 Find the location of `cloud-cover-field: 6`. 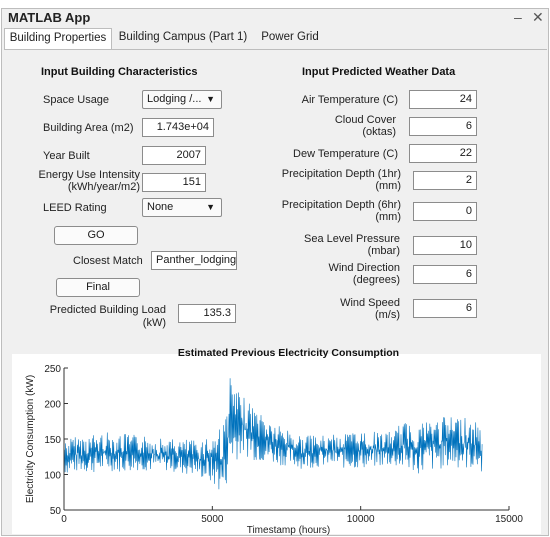

cloud-cover-field: 6 is located at coordinates (443, 126).